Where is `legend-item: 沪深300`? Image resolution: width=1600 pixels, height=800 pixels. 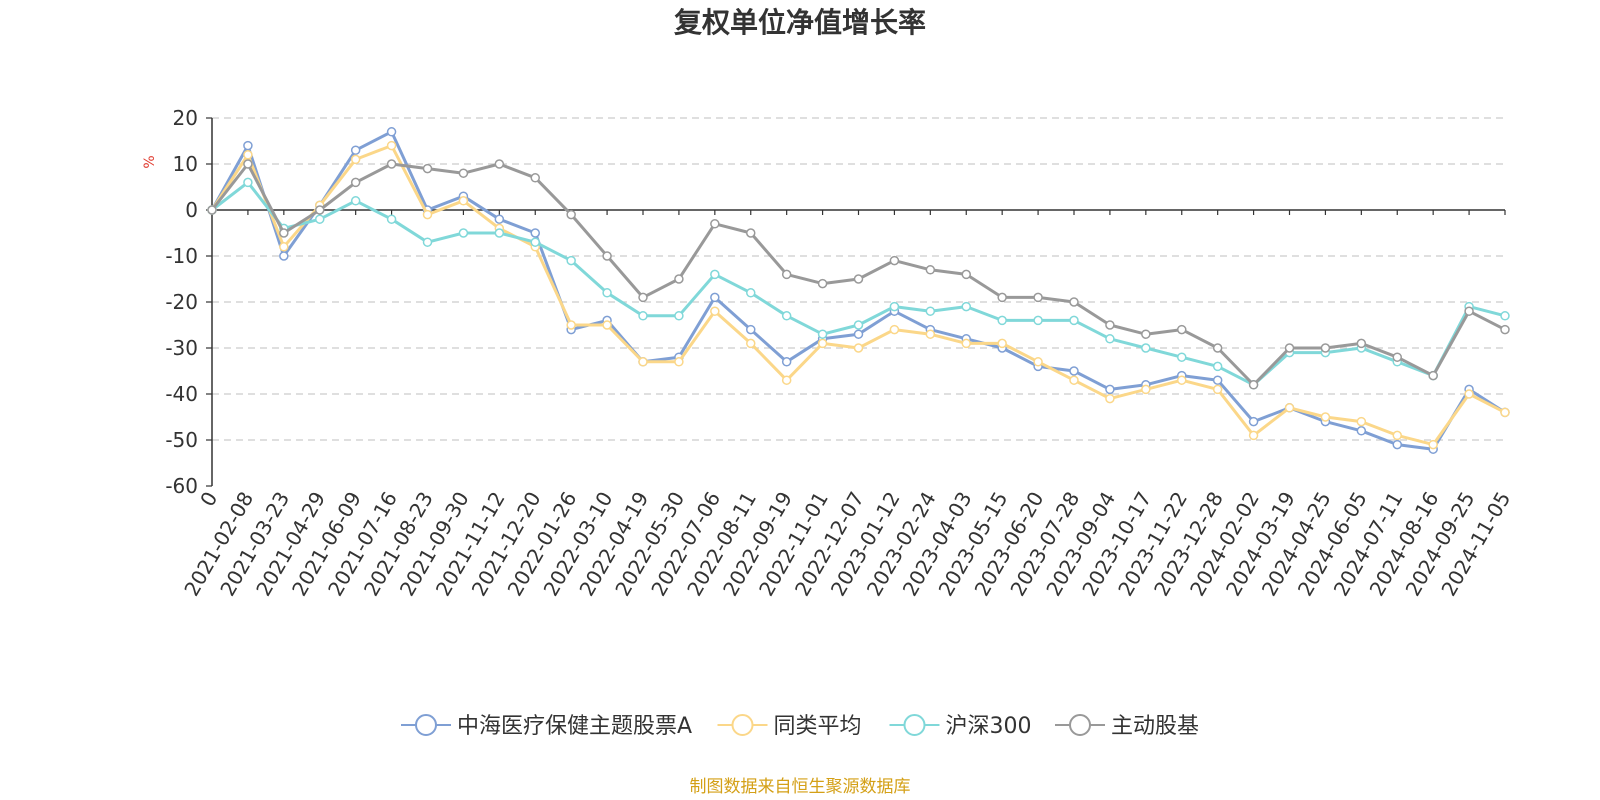 legend-item: 沪深300 is located at coordinates (960, 726).